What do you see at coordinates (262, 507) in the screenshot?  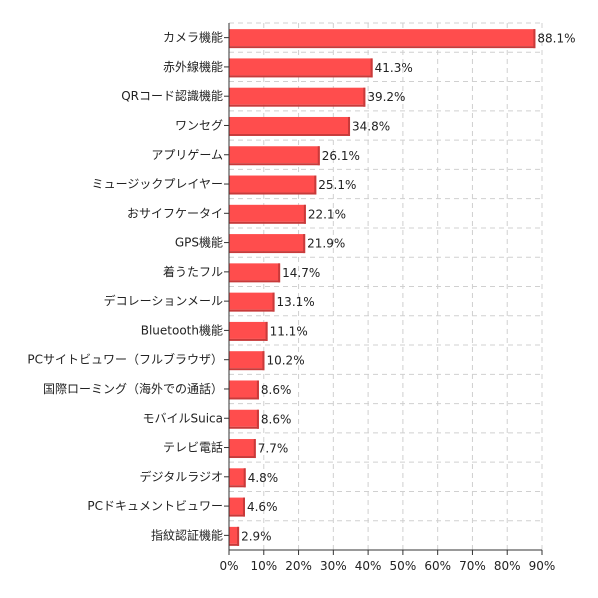 I see `value-label: 4.6%` at bounding box center [262, 507].